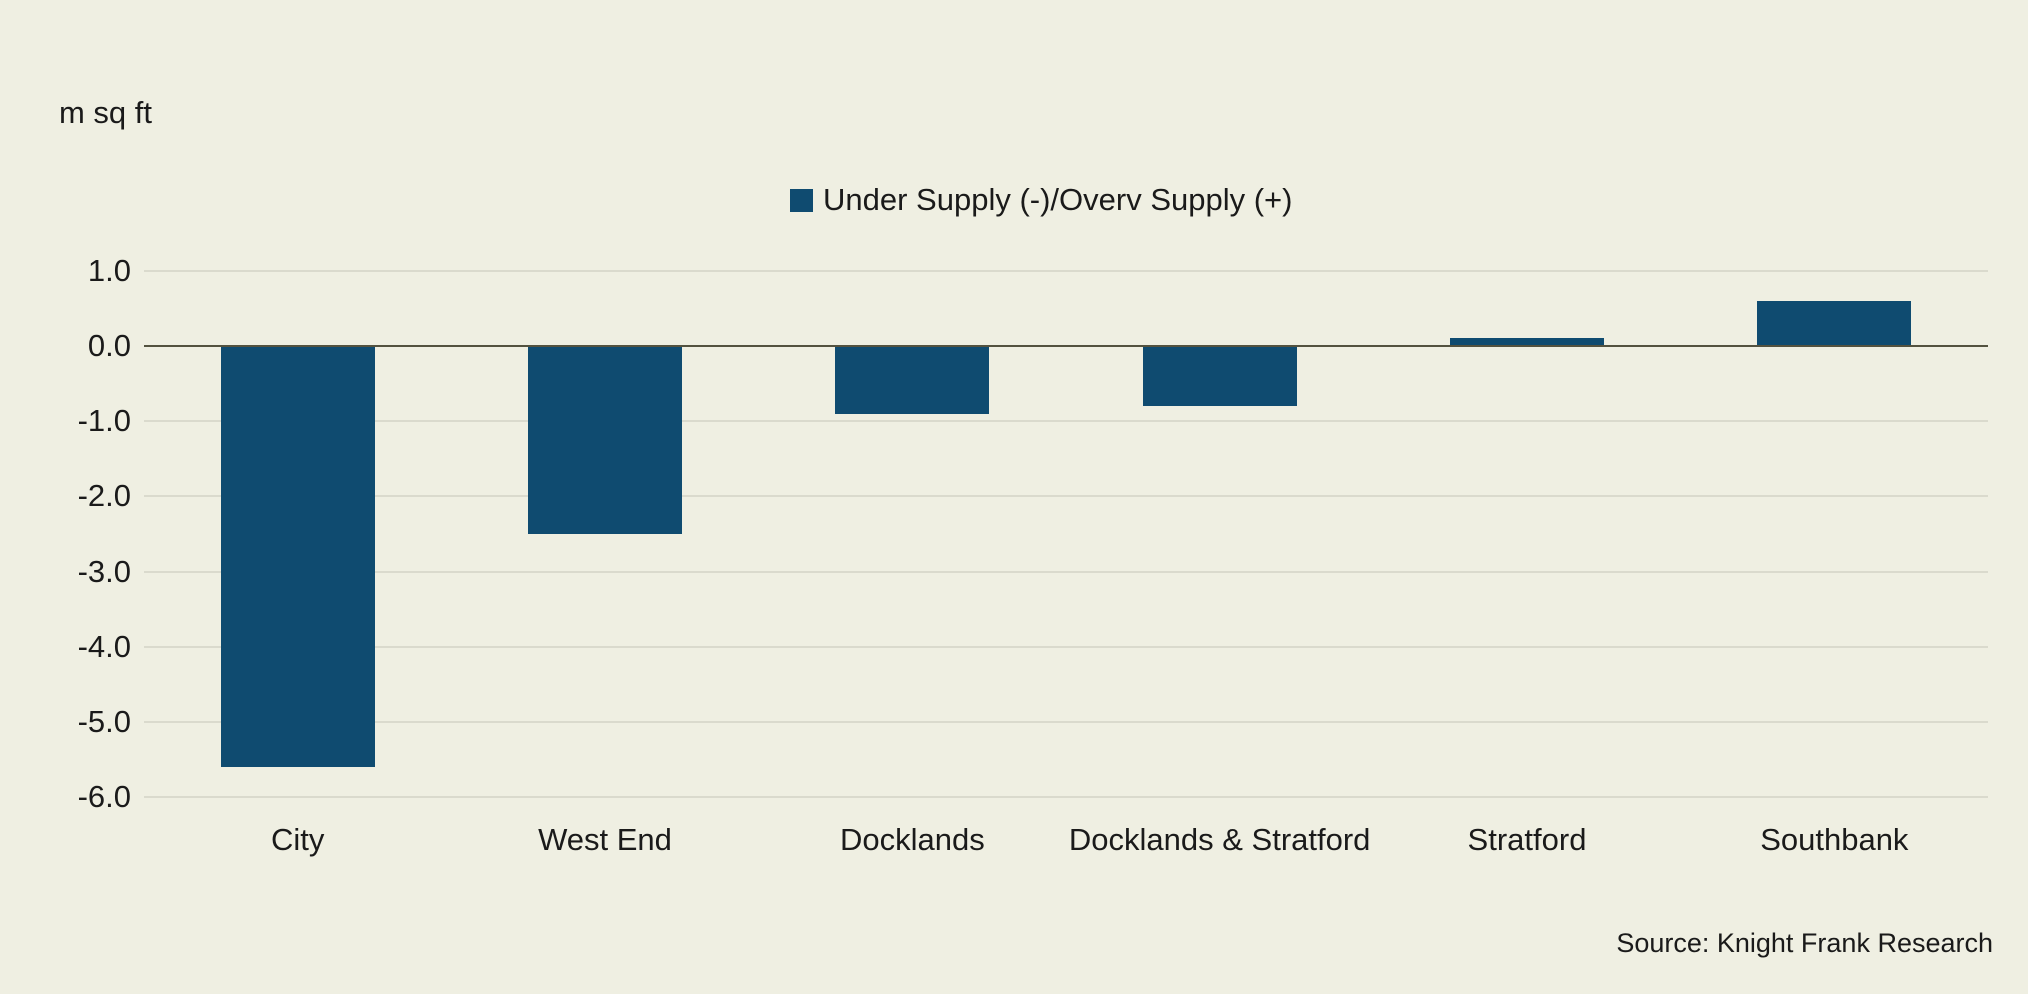 Image resolution: width=2028 pixels, height=994 pixels. What do you see at coordinates (104, 421) in the screenshot?
I see `y-axis-tick-label: -1.0` at bounding box center [104, 421].